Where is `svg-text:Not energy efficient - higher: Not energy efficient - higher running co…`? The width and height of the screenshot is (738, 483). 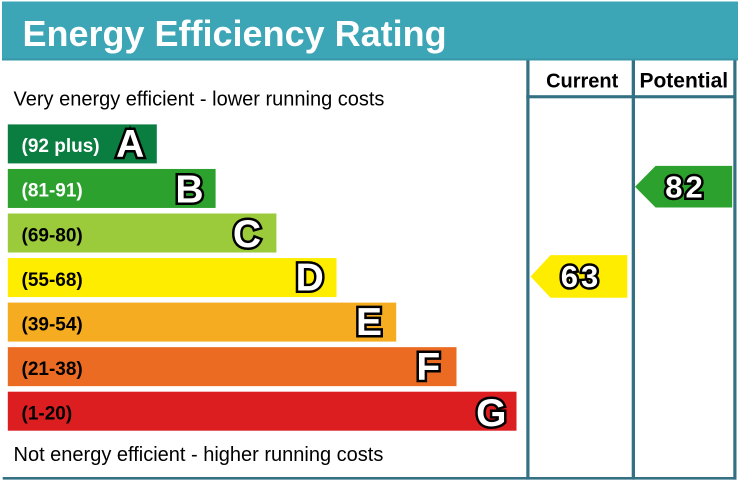 svg-text:Not energy efficient - higher: Not energy efficient - higher running co… is located at coordinates (199, 455).